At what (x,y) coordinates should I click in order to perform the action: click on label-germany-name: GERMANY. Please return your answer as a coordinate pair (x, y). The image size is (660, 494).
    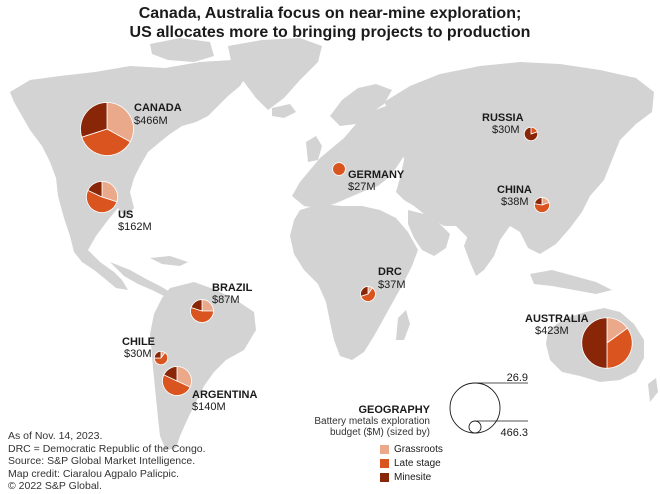
    Looking at the image, I should click on (376, 175).